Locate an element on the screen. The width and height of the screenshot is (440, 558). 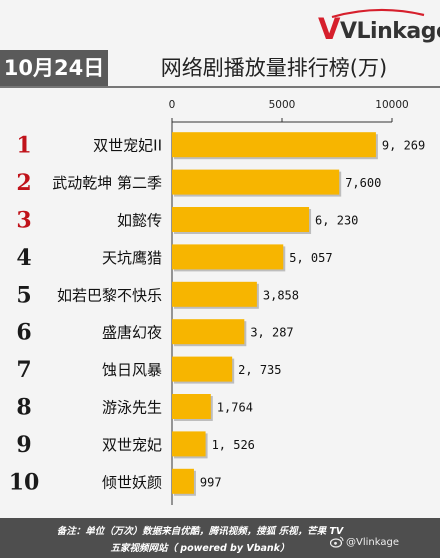
value-label: 7,600 is located at coordinates (363, 183).